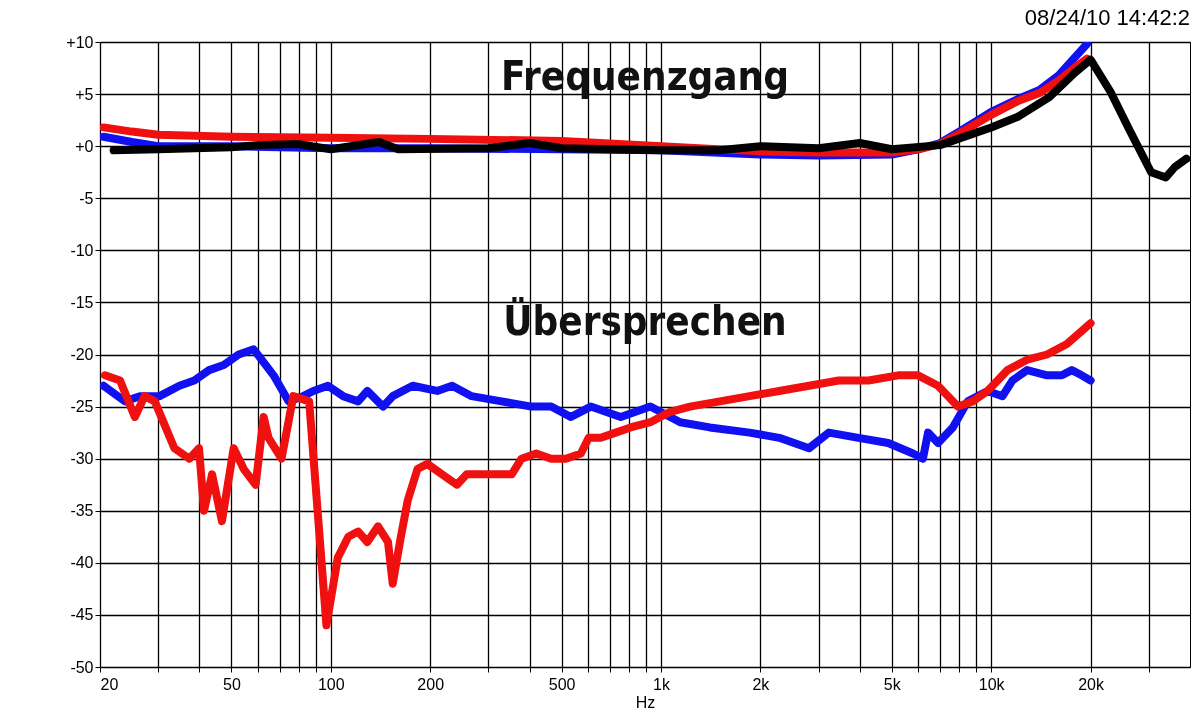 The image size is (1200, 720). What do you see at coordinates (82, 615) in the screenshot?
I see `y-tick-label: -45` at bounding box center [82, 615].